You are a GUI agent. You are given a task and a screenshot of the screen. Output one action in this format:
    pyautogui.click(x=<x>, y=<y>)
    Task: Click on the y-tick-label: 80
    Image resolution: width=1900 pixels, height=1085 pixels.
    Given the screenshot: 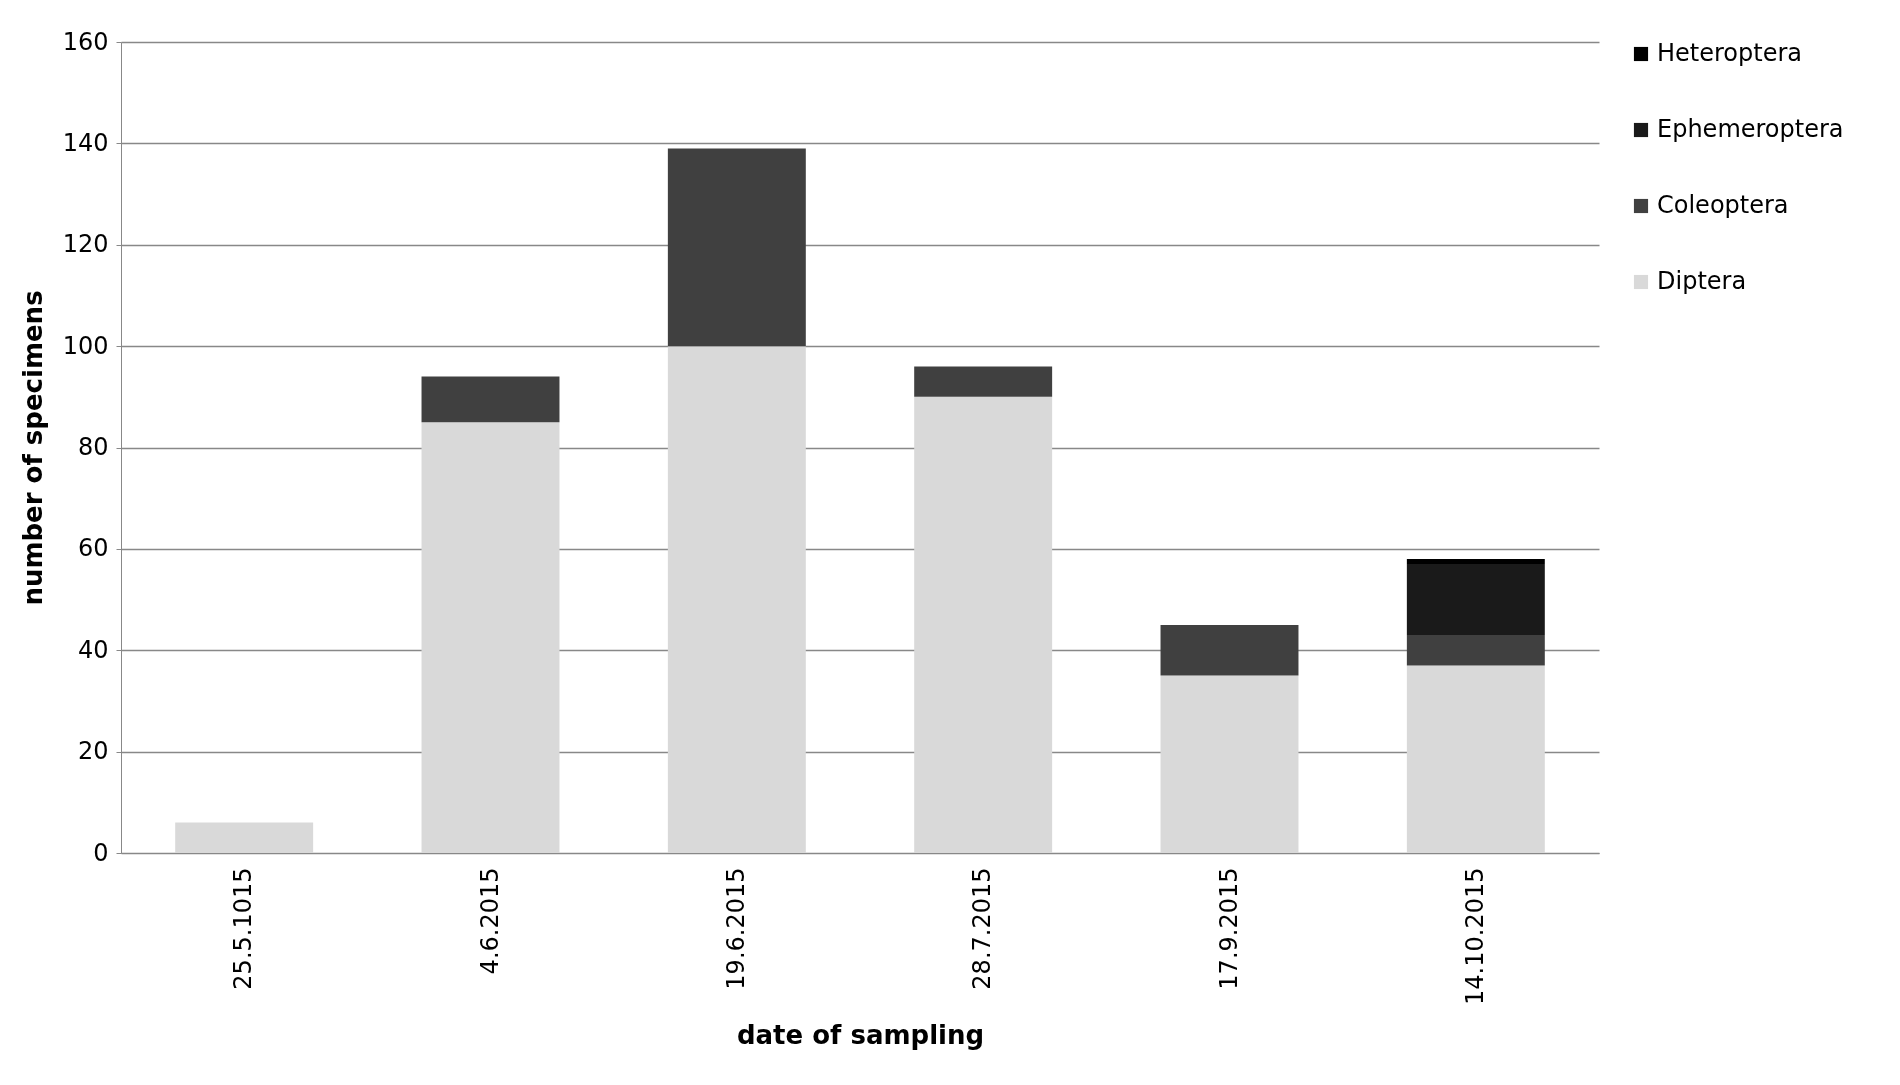 What is the action you would take?
    pyautogui.click(x=93, y=447)
    